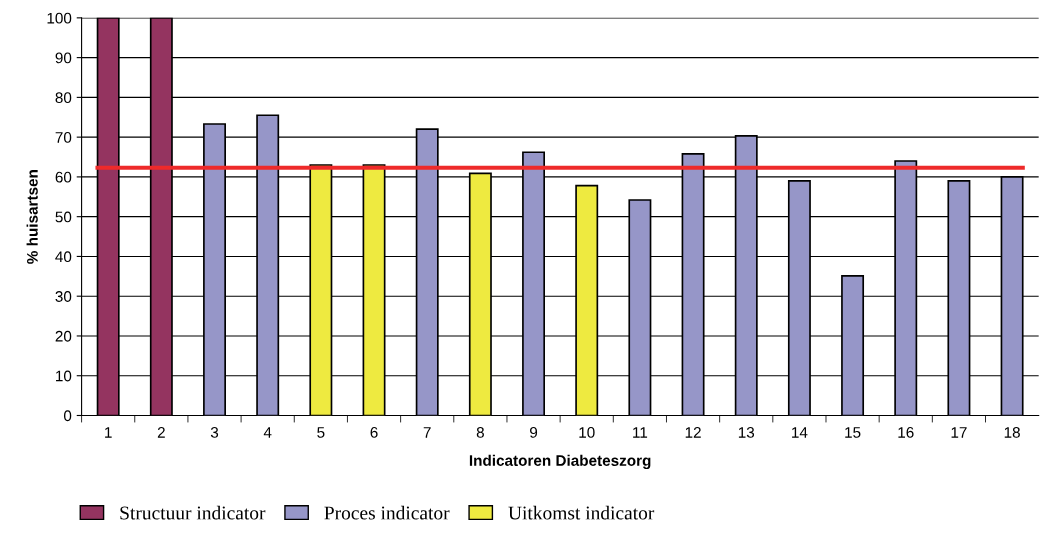 Image resolution: width=1046 pixels, height=541 pixels. Describe the element at coordinates (59, 18) in the screenshot. I see `y-tick-label: 100` at that location.